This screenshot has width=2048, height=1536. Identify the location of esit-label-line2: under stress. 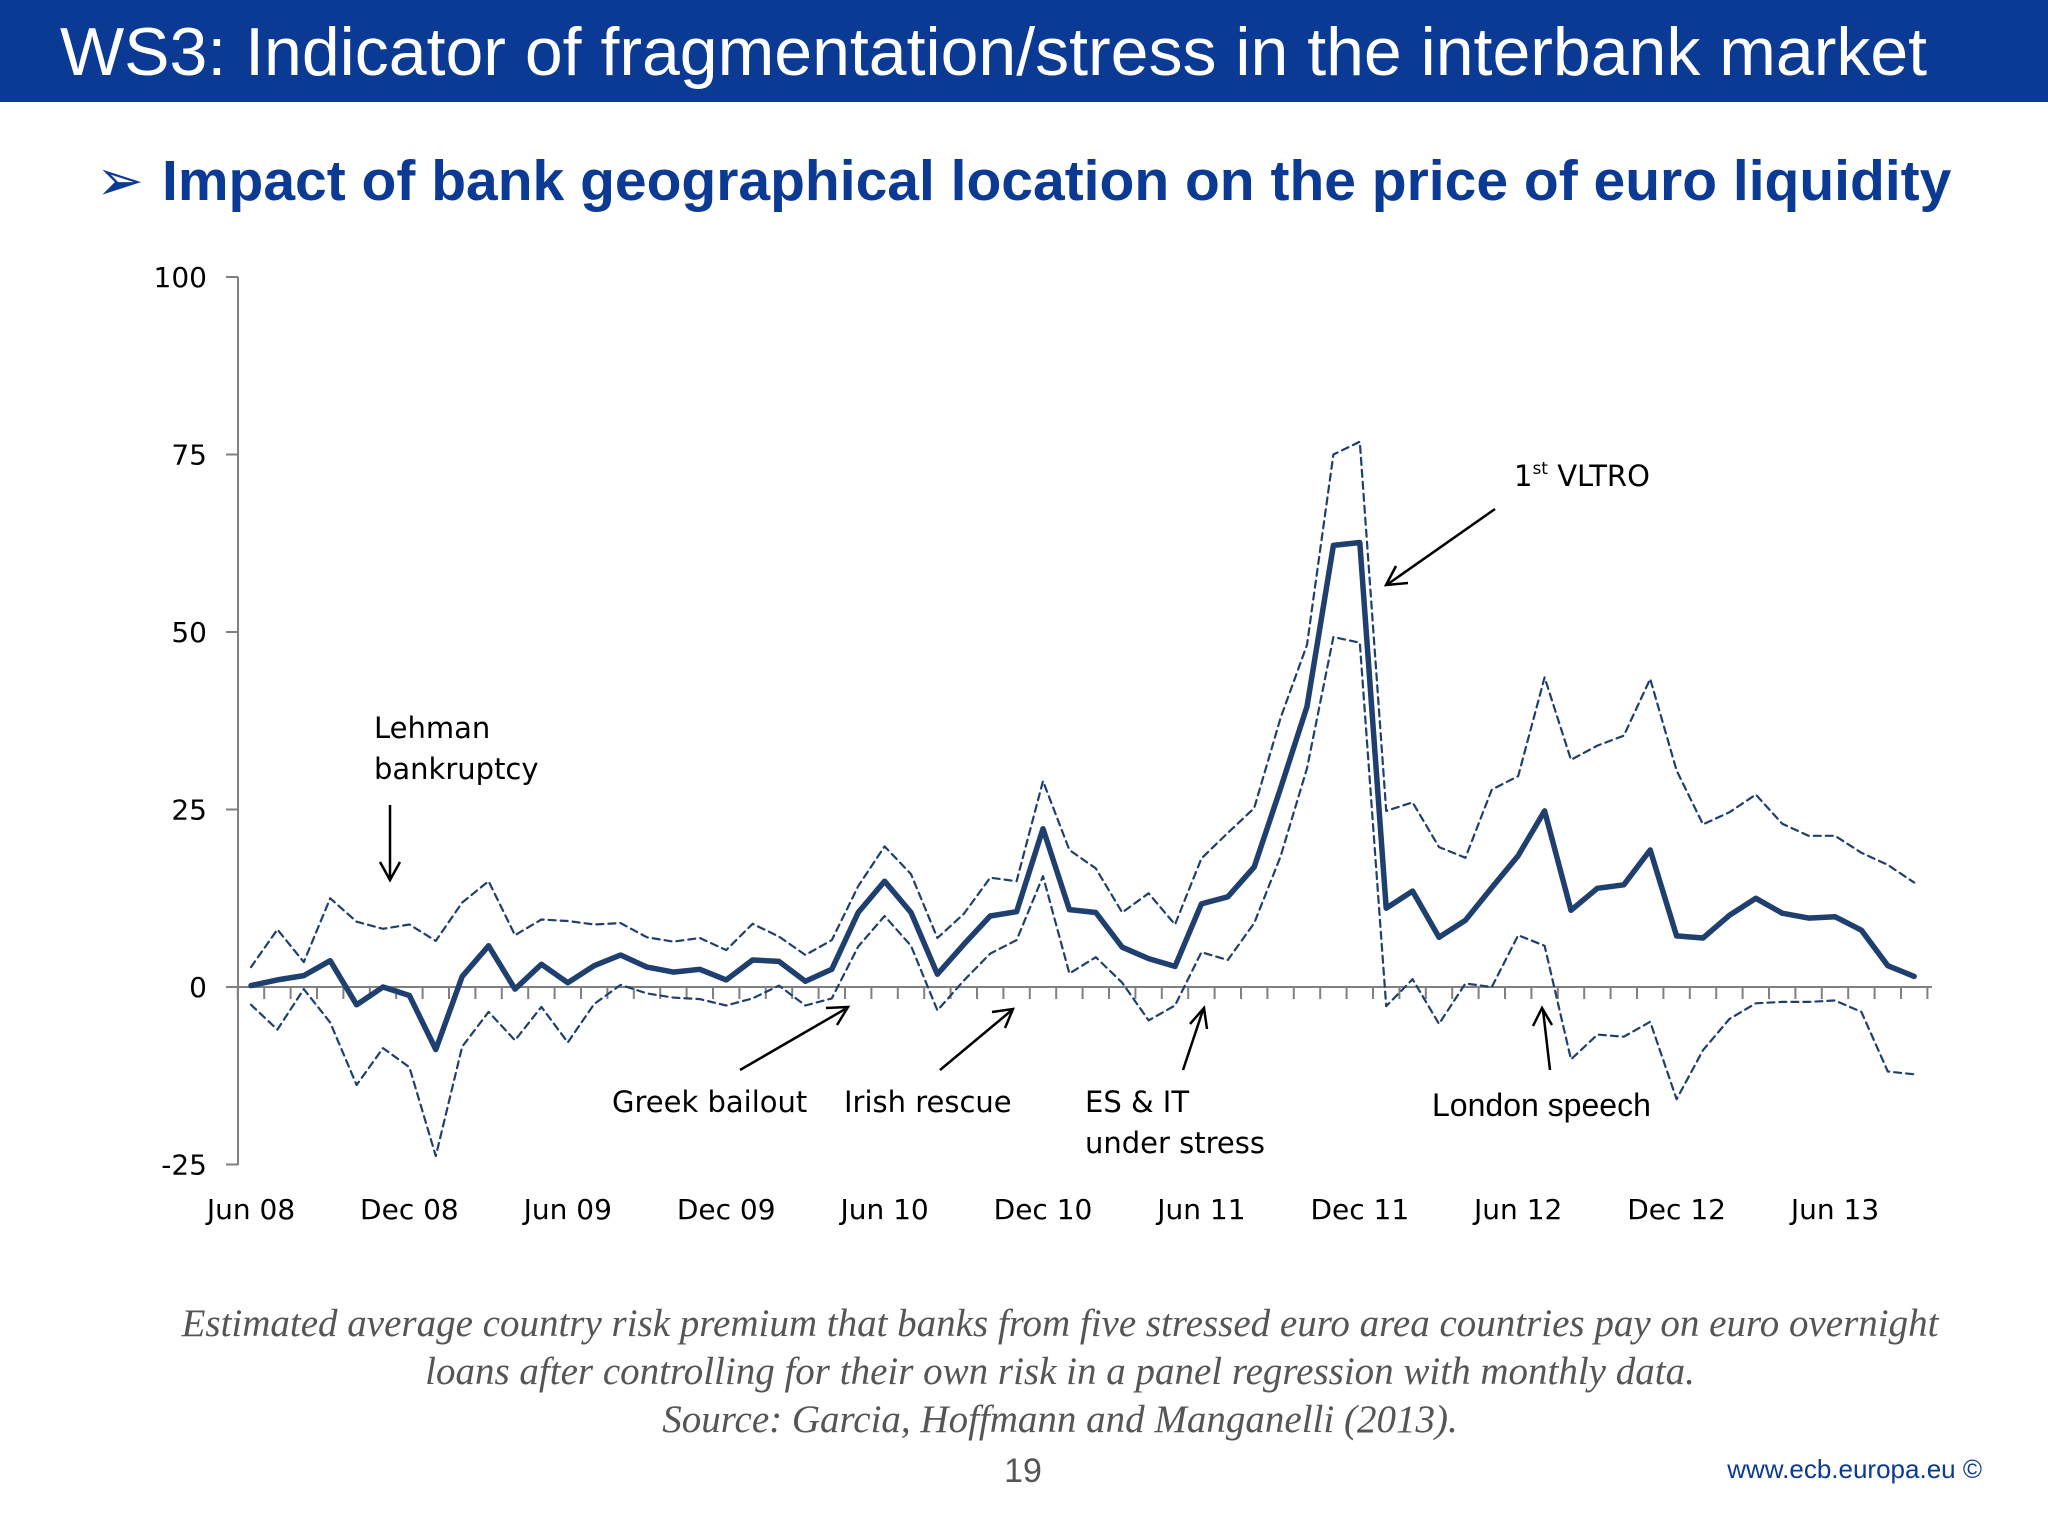
(1175, 1143).